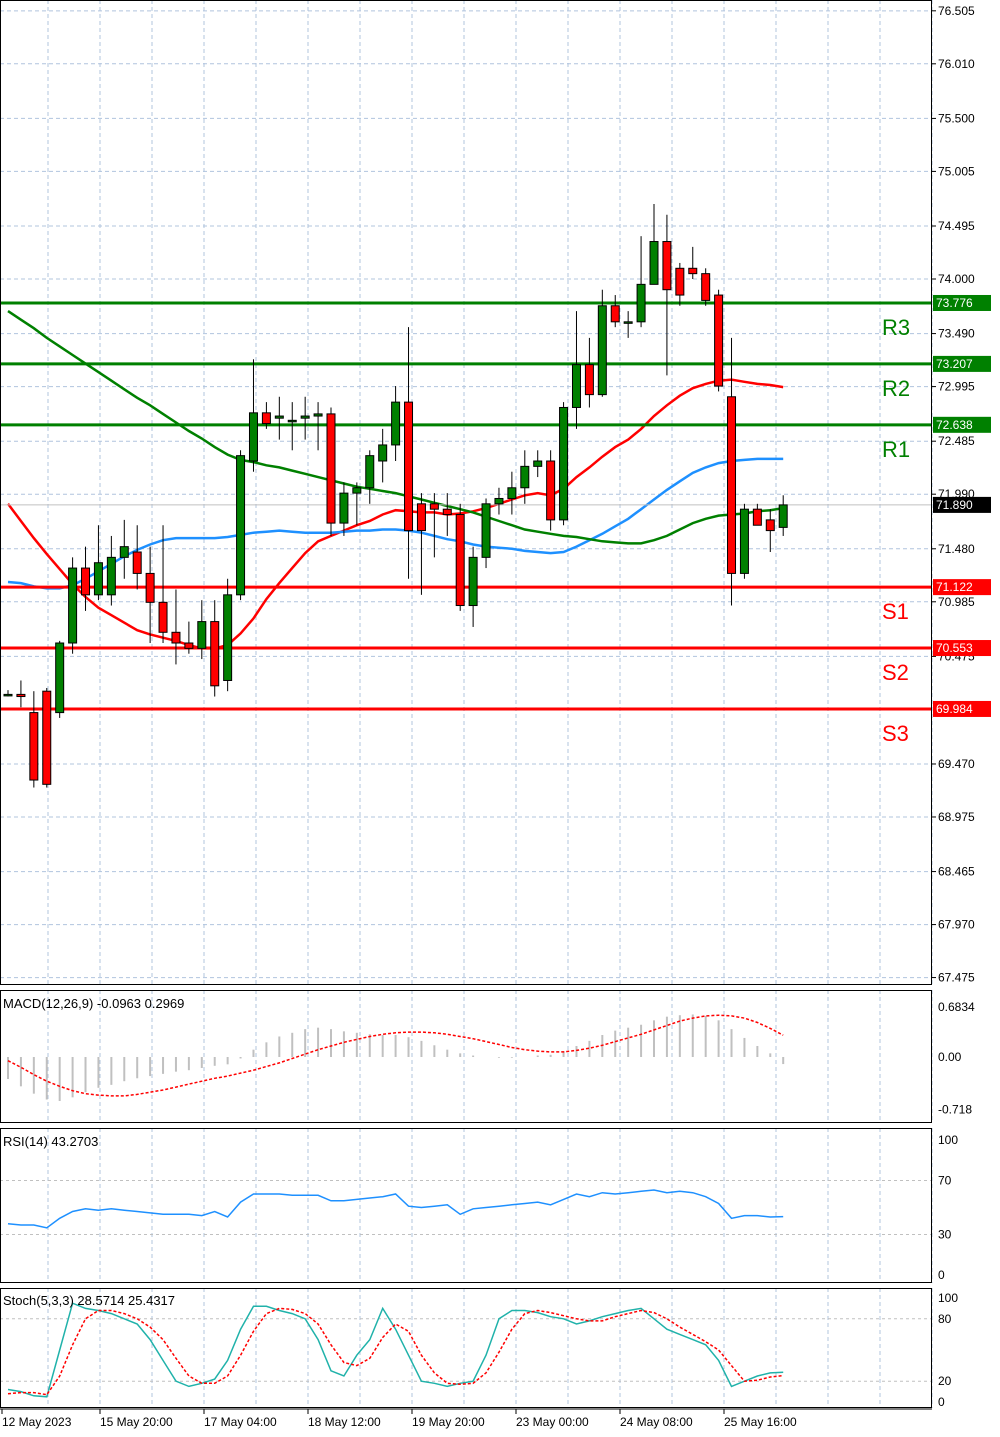 This screenshot has width=1000, height=1437. What do you see at coordinates (962, 587) in the screenshot?
I see `price-tag-s1` at bounding box center [962, 587].